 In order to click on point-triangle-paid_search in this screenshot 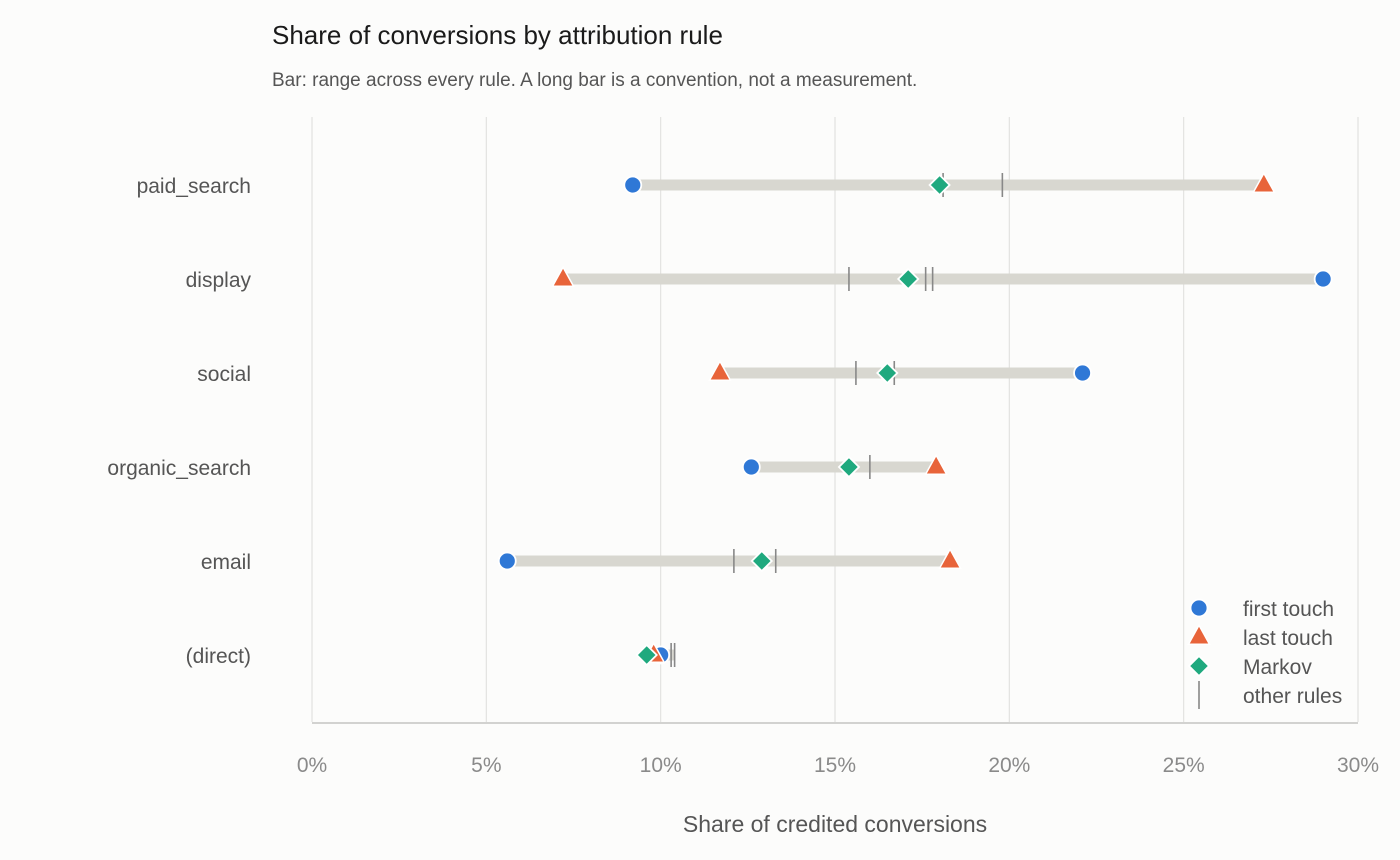, I will do `click(1264, 182)`.